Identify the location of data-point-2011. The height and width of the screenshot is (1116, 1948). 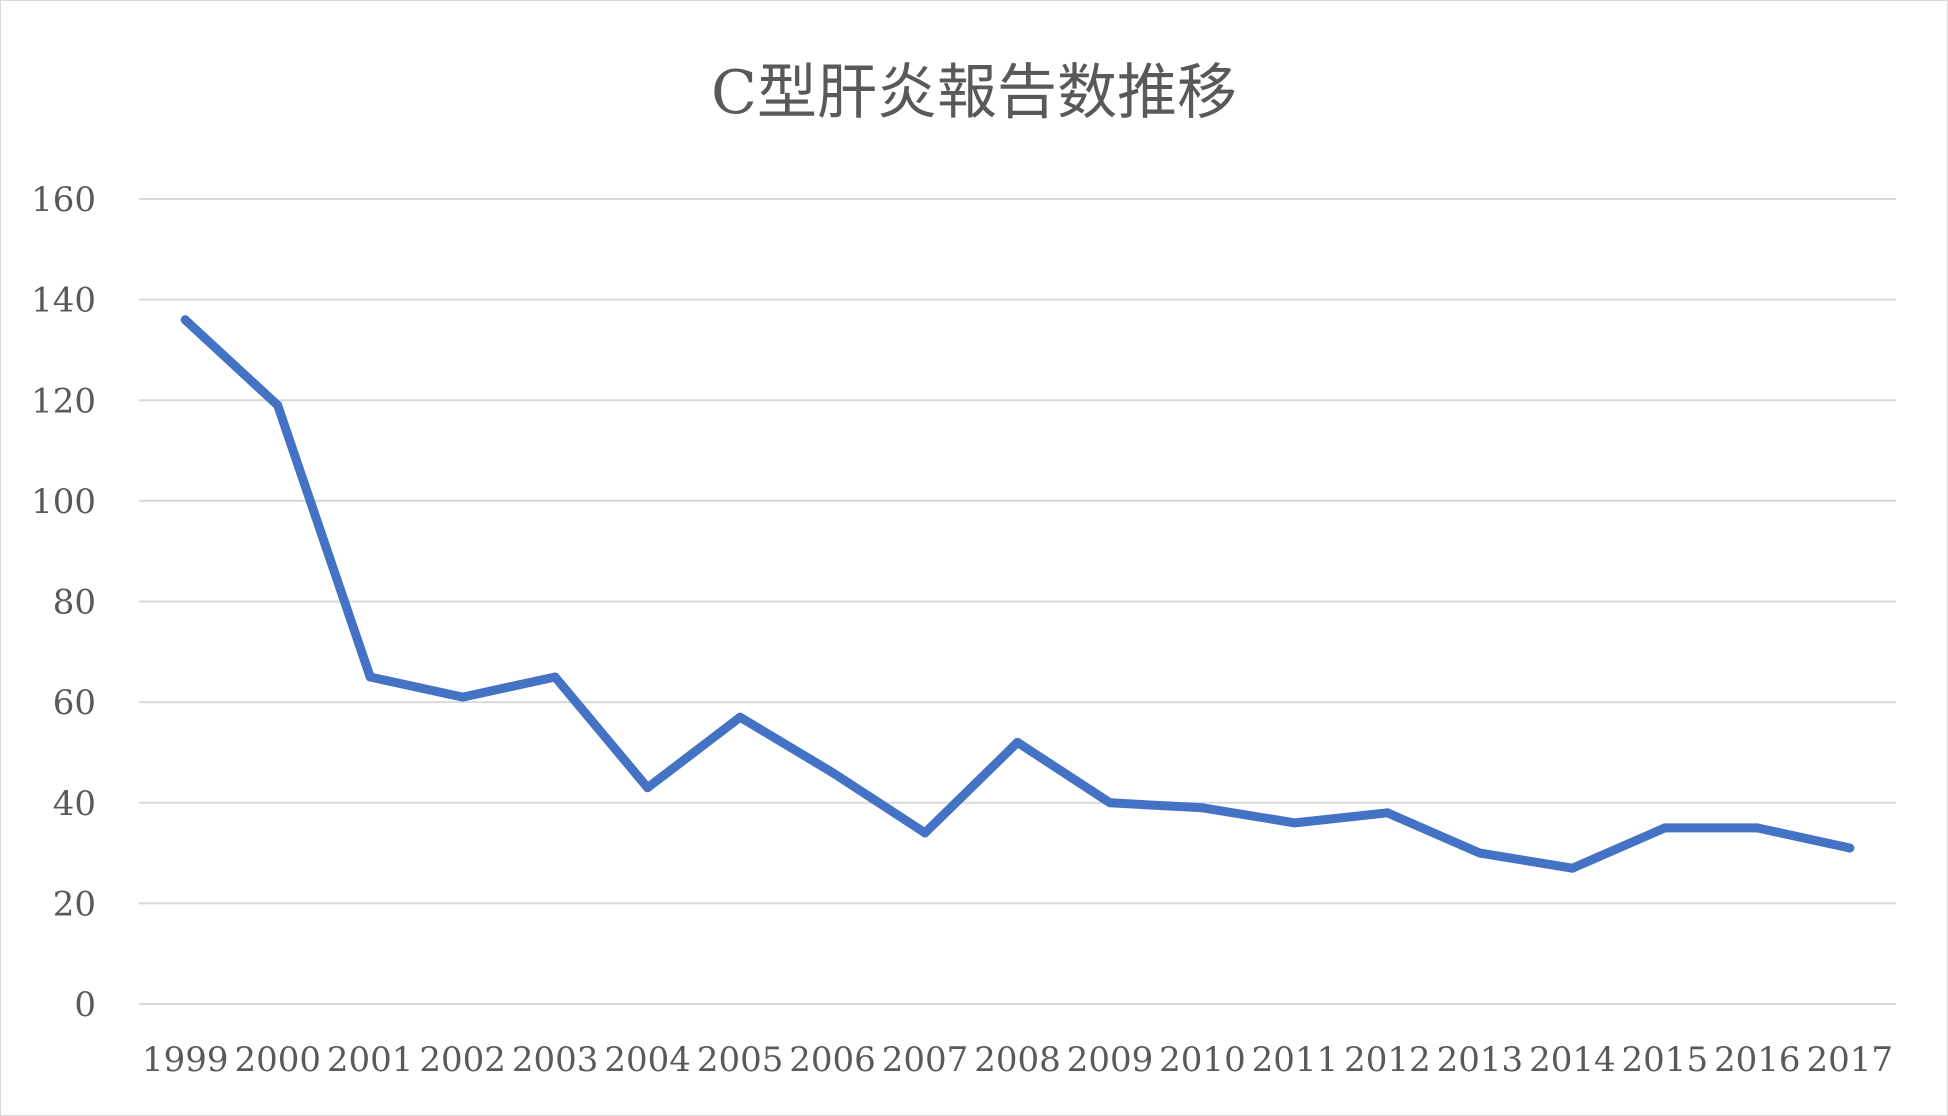
(1295, 823).